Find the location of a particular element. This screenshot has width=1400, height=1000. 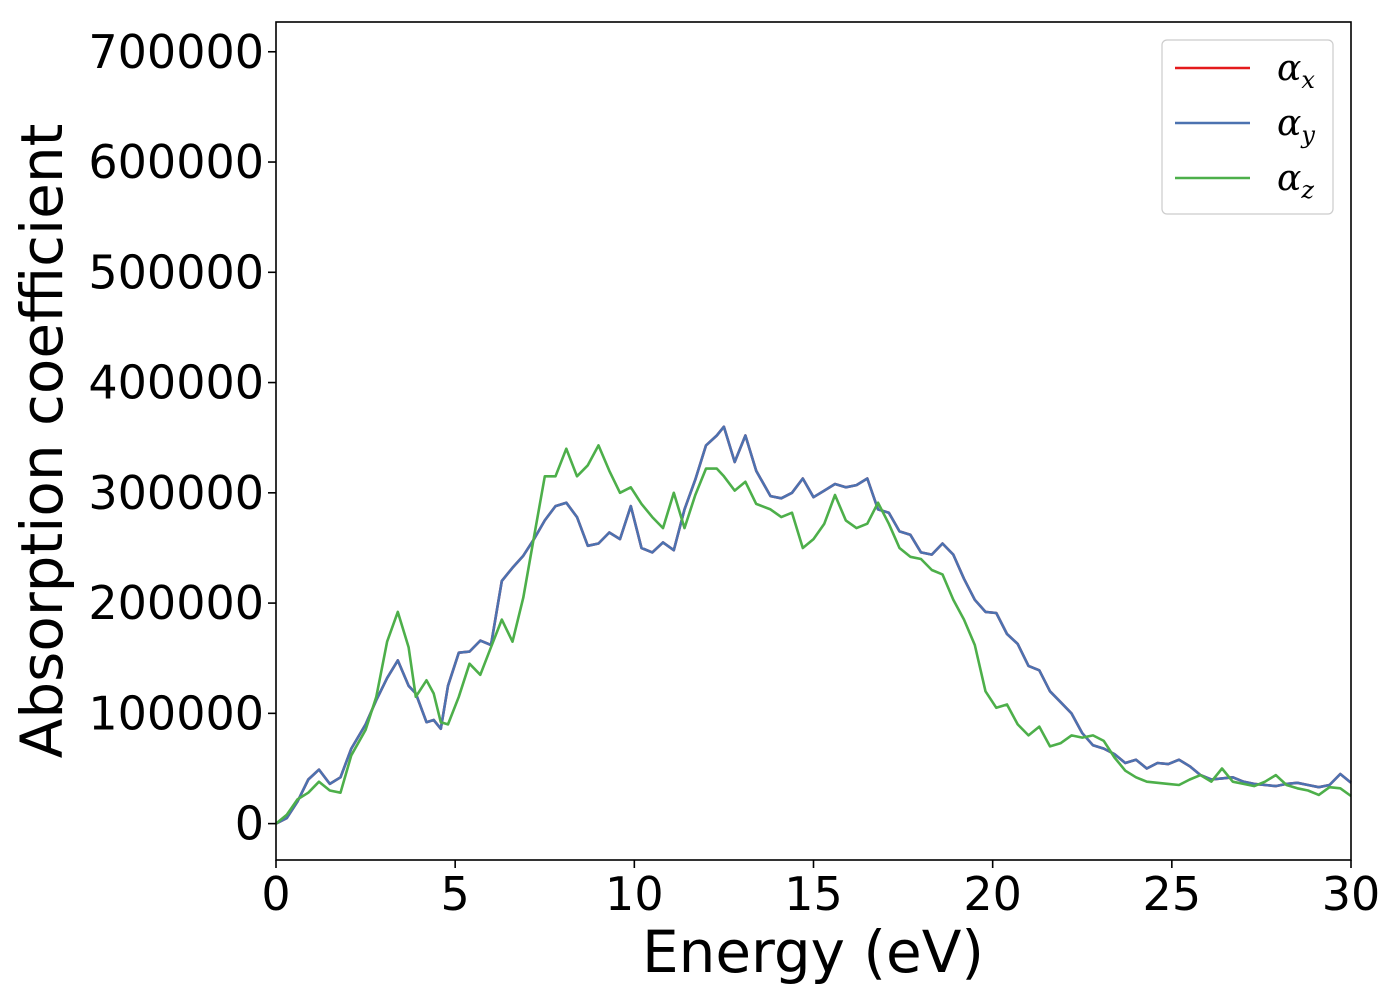

x-tick-label: 5 is located at coordinates (455, 894).